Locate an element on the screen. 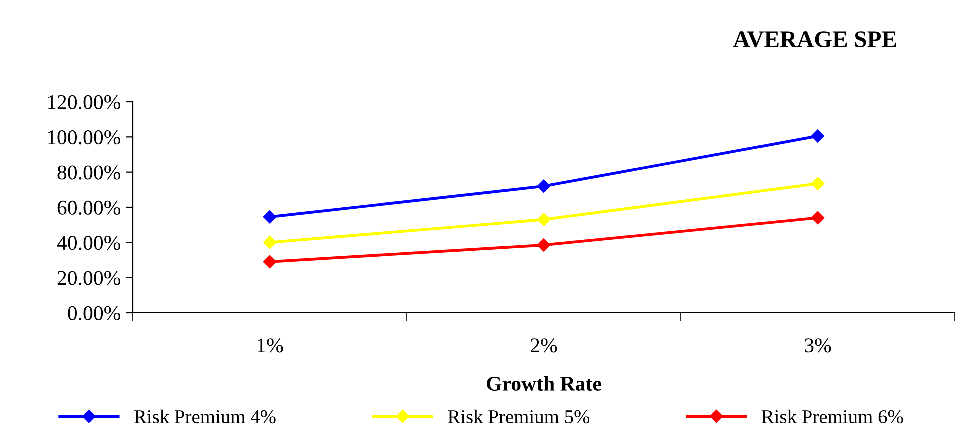  legend-label: Risk Premium 4% is located at coordinates (205, 417).